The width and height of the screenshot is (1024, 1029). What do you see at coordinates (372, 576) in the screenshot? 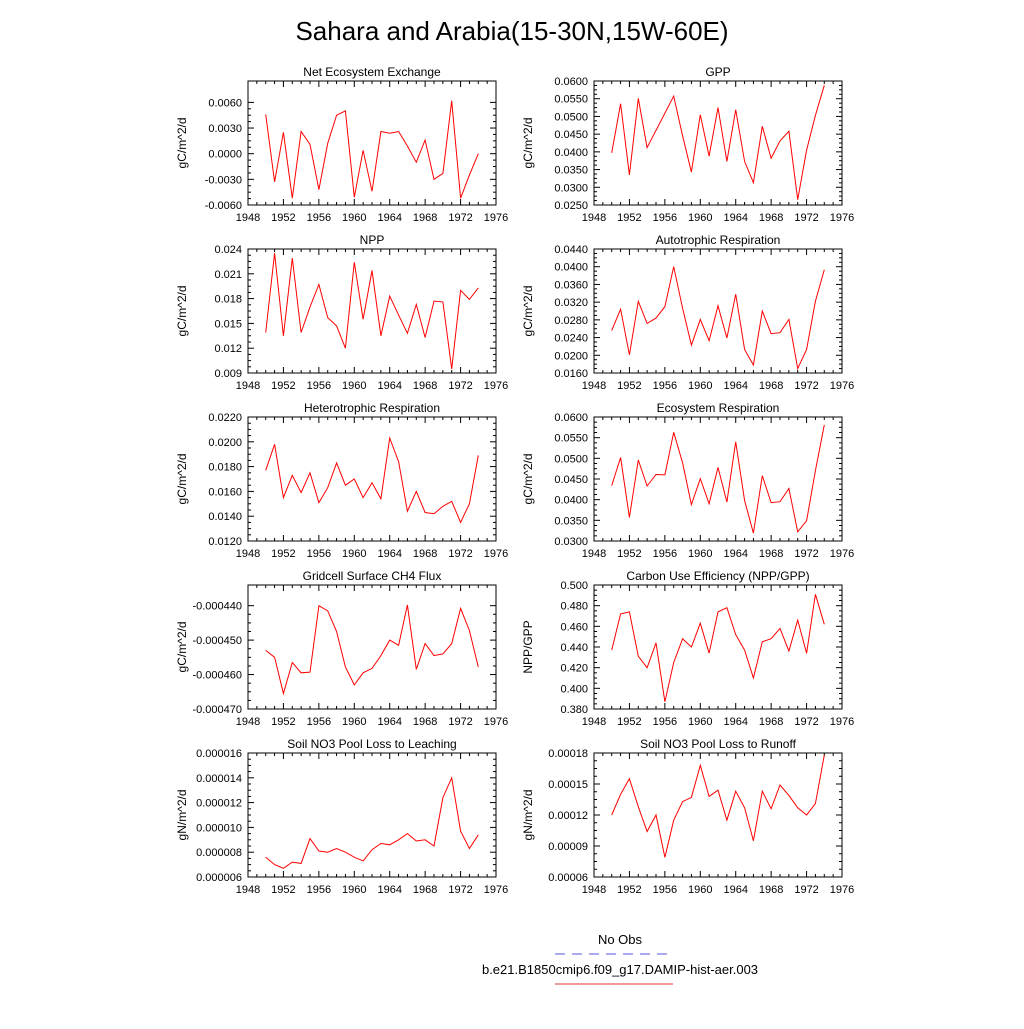
I see `panel-title: Gridcell Surface CH4 Flux` at bounding box center [372, 576].